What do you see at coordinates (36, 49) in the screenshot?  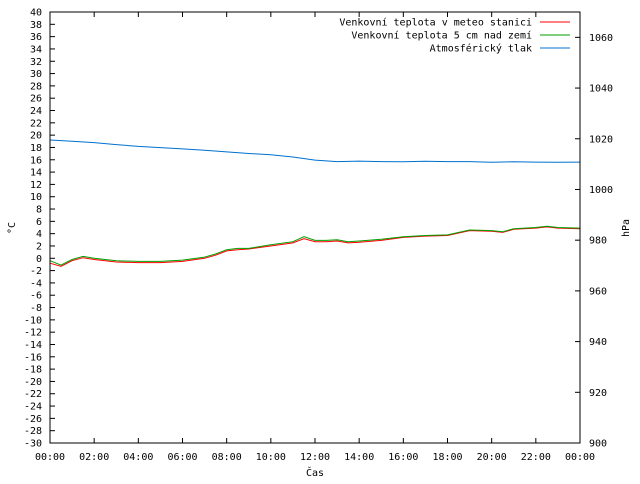 I see `y-left-tick-label: 34` at bounding box center [36, 49].